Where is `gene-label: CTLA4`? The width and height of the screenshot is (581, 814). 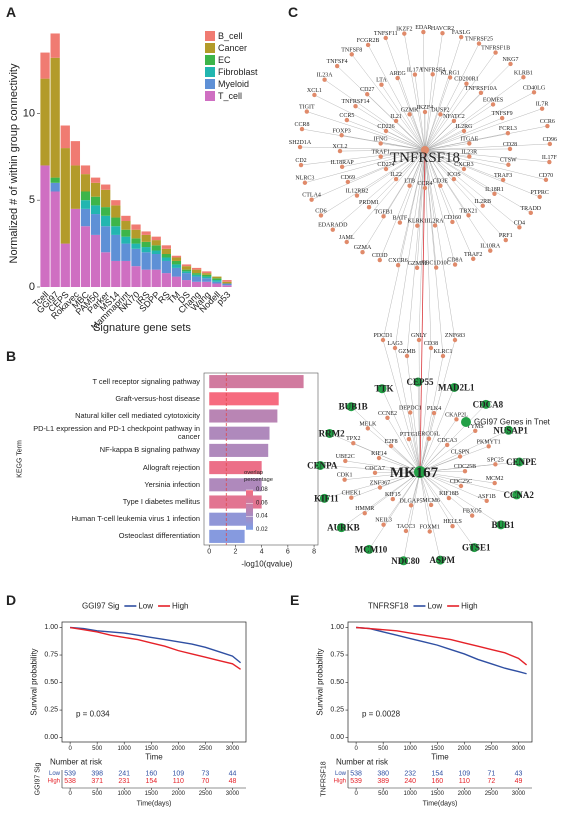
gene-label: CTLA4 is located at coordinates (311, 196).